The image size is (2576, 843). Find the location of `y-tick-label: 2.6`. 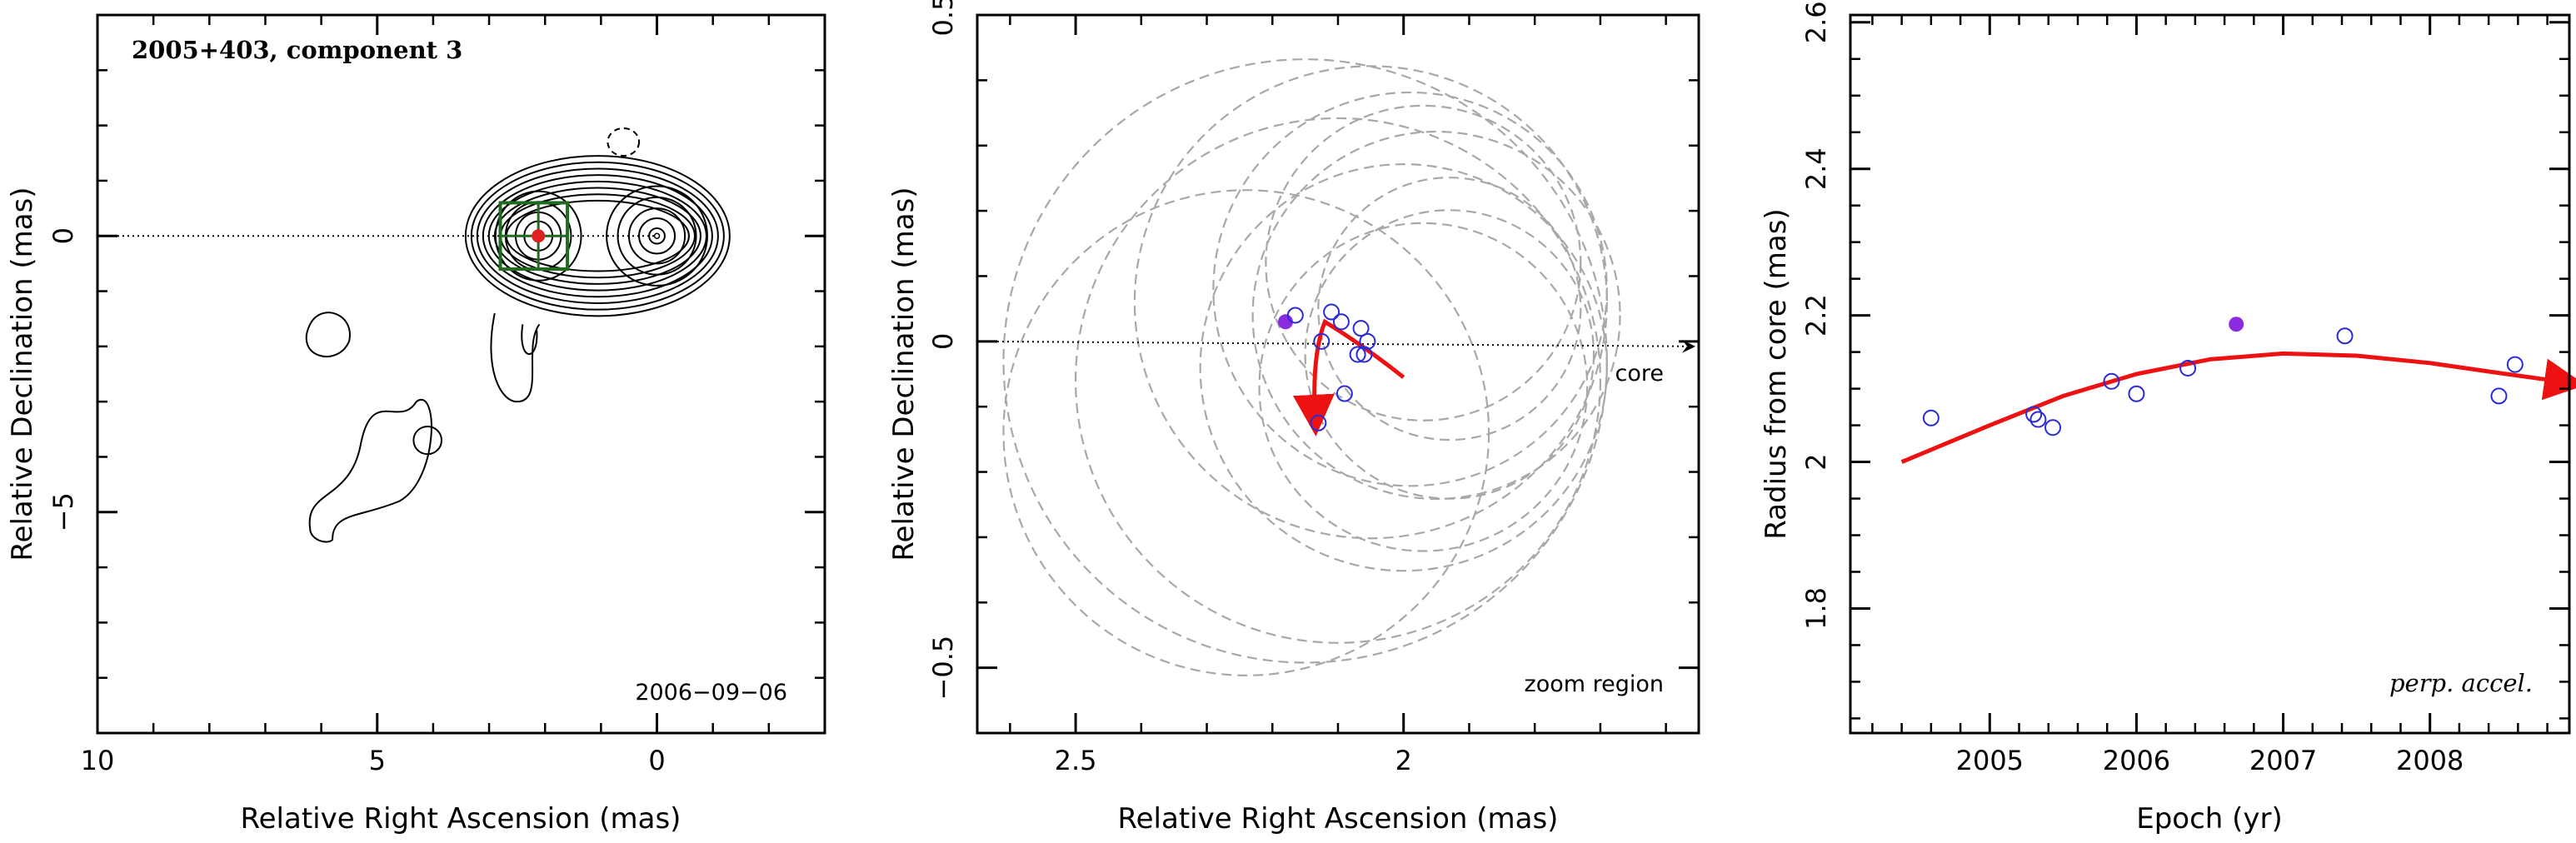

y-tick-label: 2.6 is located at coordinates (1816, 22).